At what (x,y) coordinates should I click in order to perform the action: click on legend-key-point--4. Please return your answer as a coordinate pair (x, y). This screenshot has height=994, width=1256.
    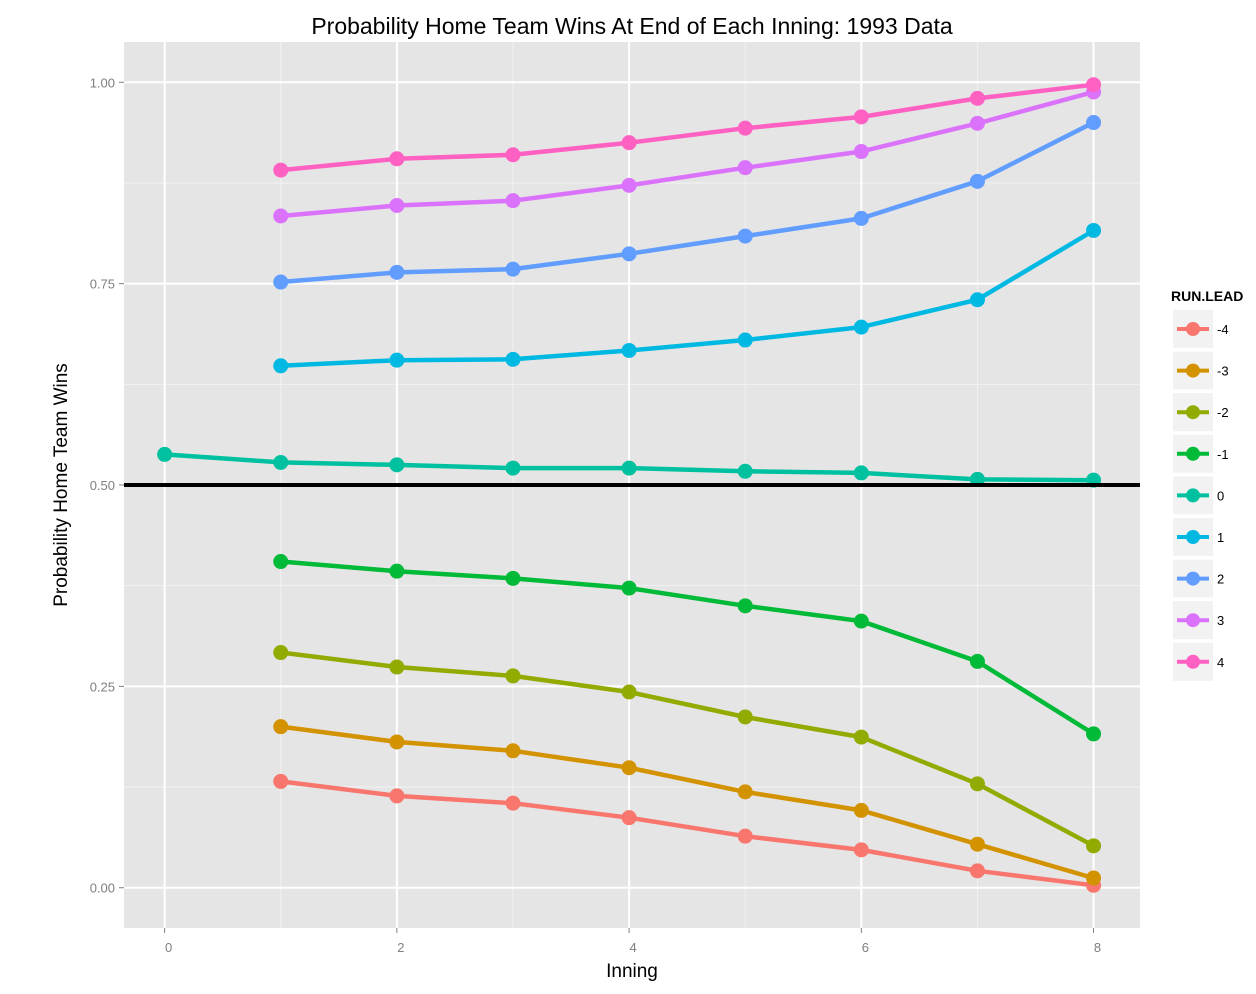
    Looking at the image, I should click on (1193, 329).